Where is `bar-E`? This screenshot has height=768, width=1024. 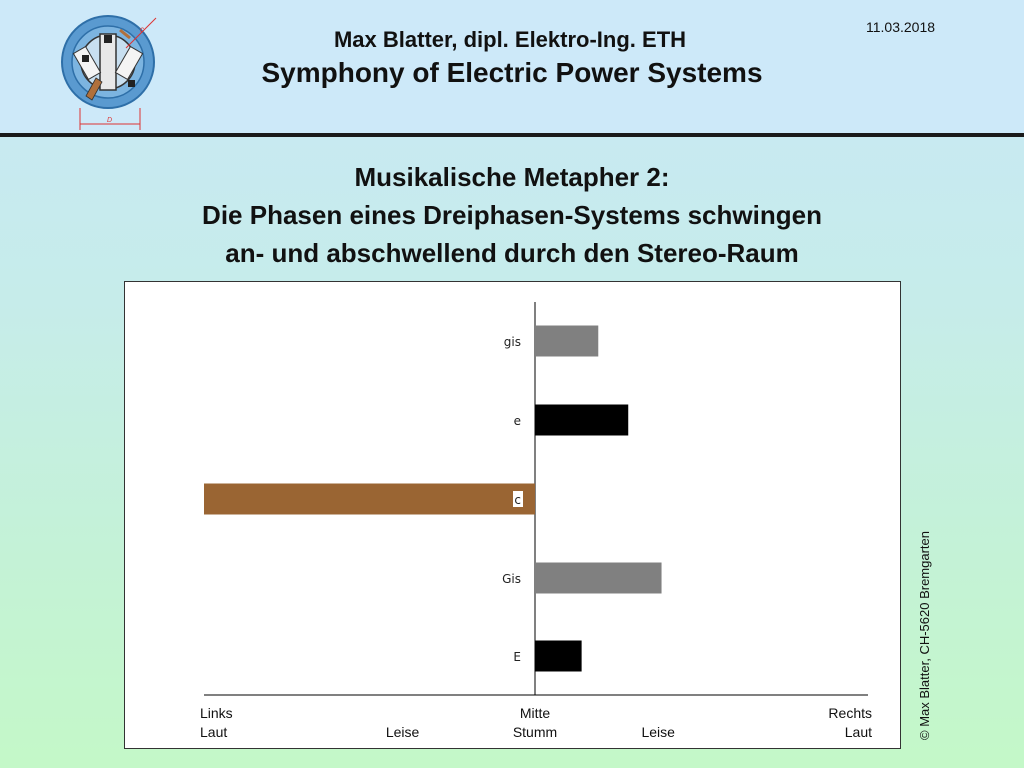 bar-E is located at coordinates (558, 656).